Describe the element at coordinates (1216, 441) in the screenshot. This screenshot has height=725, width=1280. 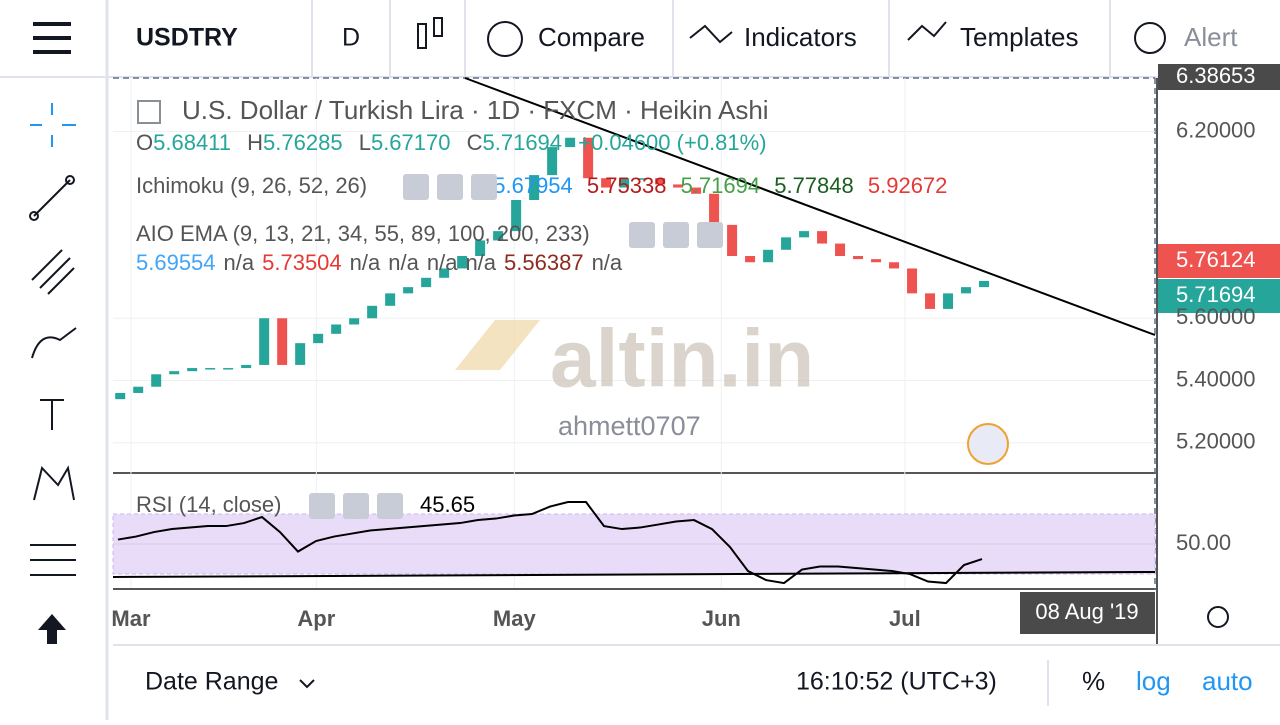
I see `y-tick-label: 5.20000` at that location.